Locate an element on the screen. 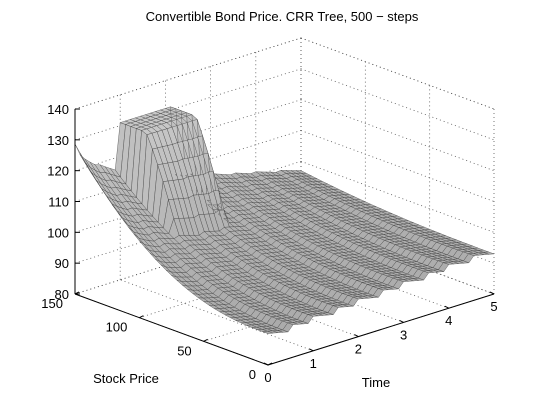 This screenshot has width=543, height=409. x-tick-label: 5 is located at coordinates (493, 306).